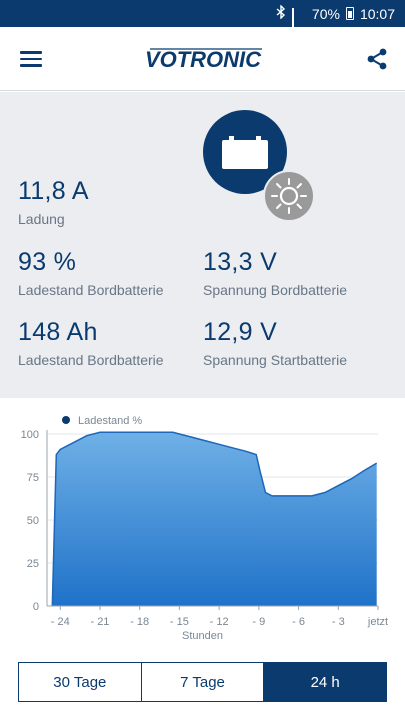 The height and width of the screenshot is (720, 405). Describe the element at coordinates (53, 191) in the screenshot. I see `metric-value: 11,8 A` at that location.